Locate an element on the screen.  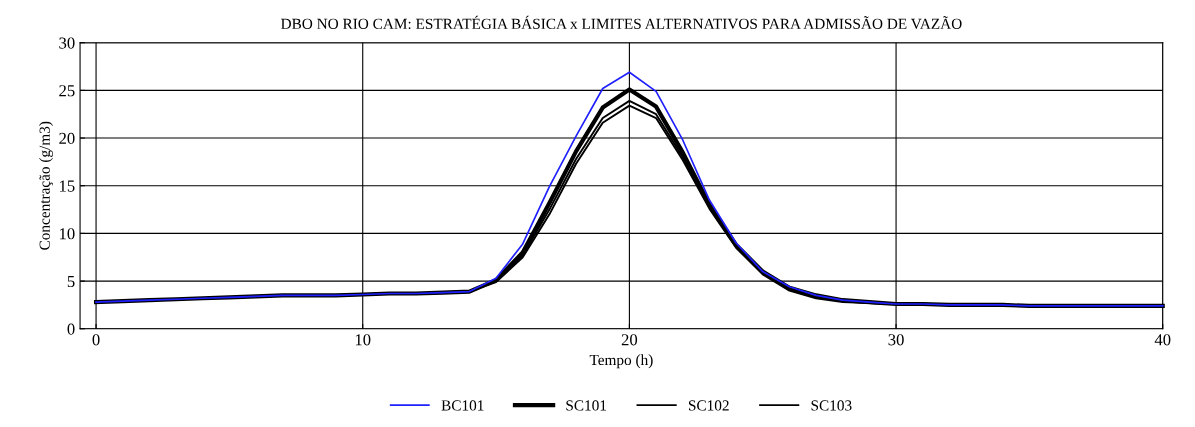
x-axis-title: Tempo (h) is located at coordinates (621, 361).